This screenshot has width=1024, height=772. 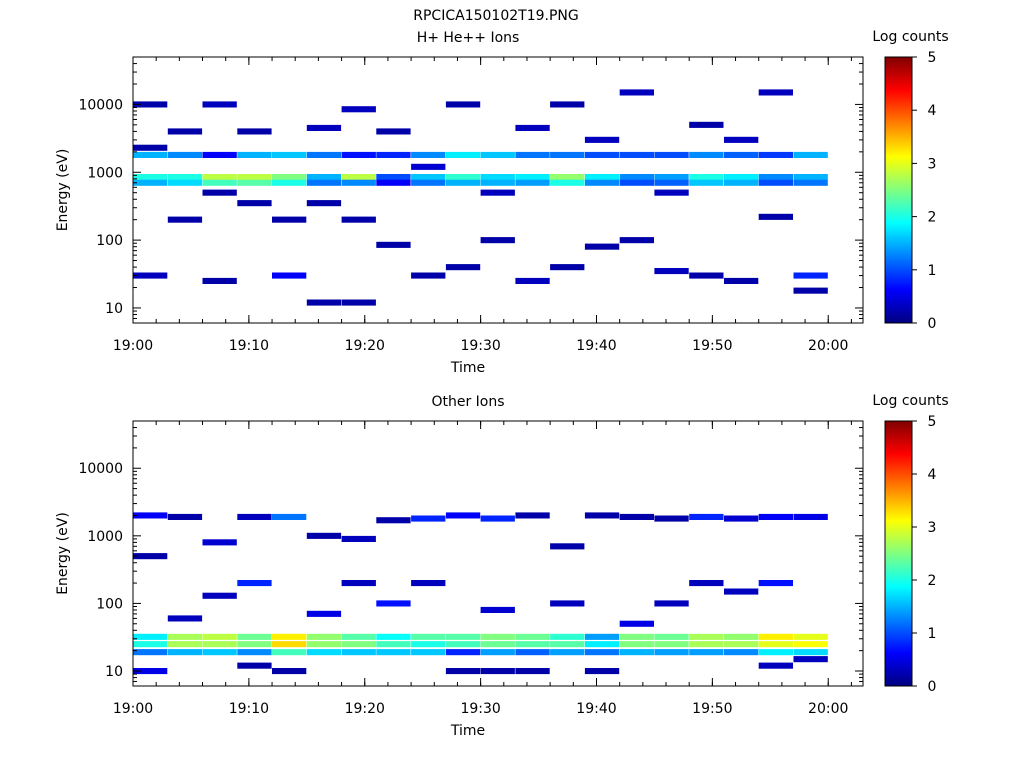 I want to click on colorbar-tick-label: 0, so click(x=932, y=324).